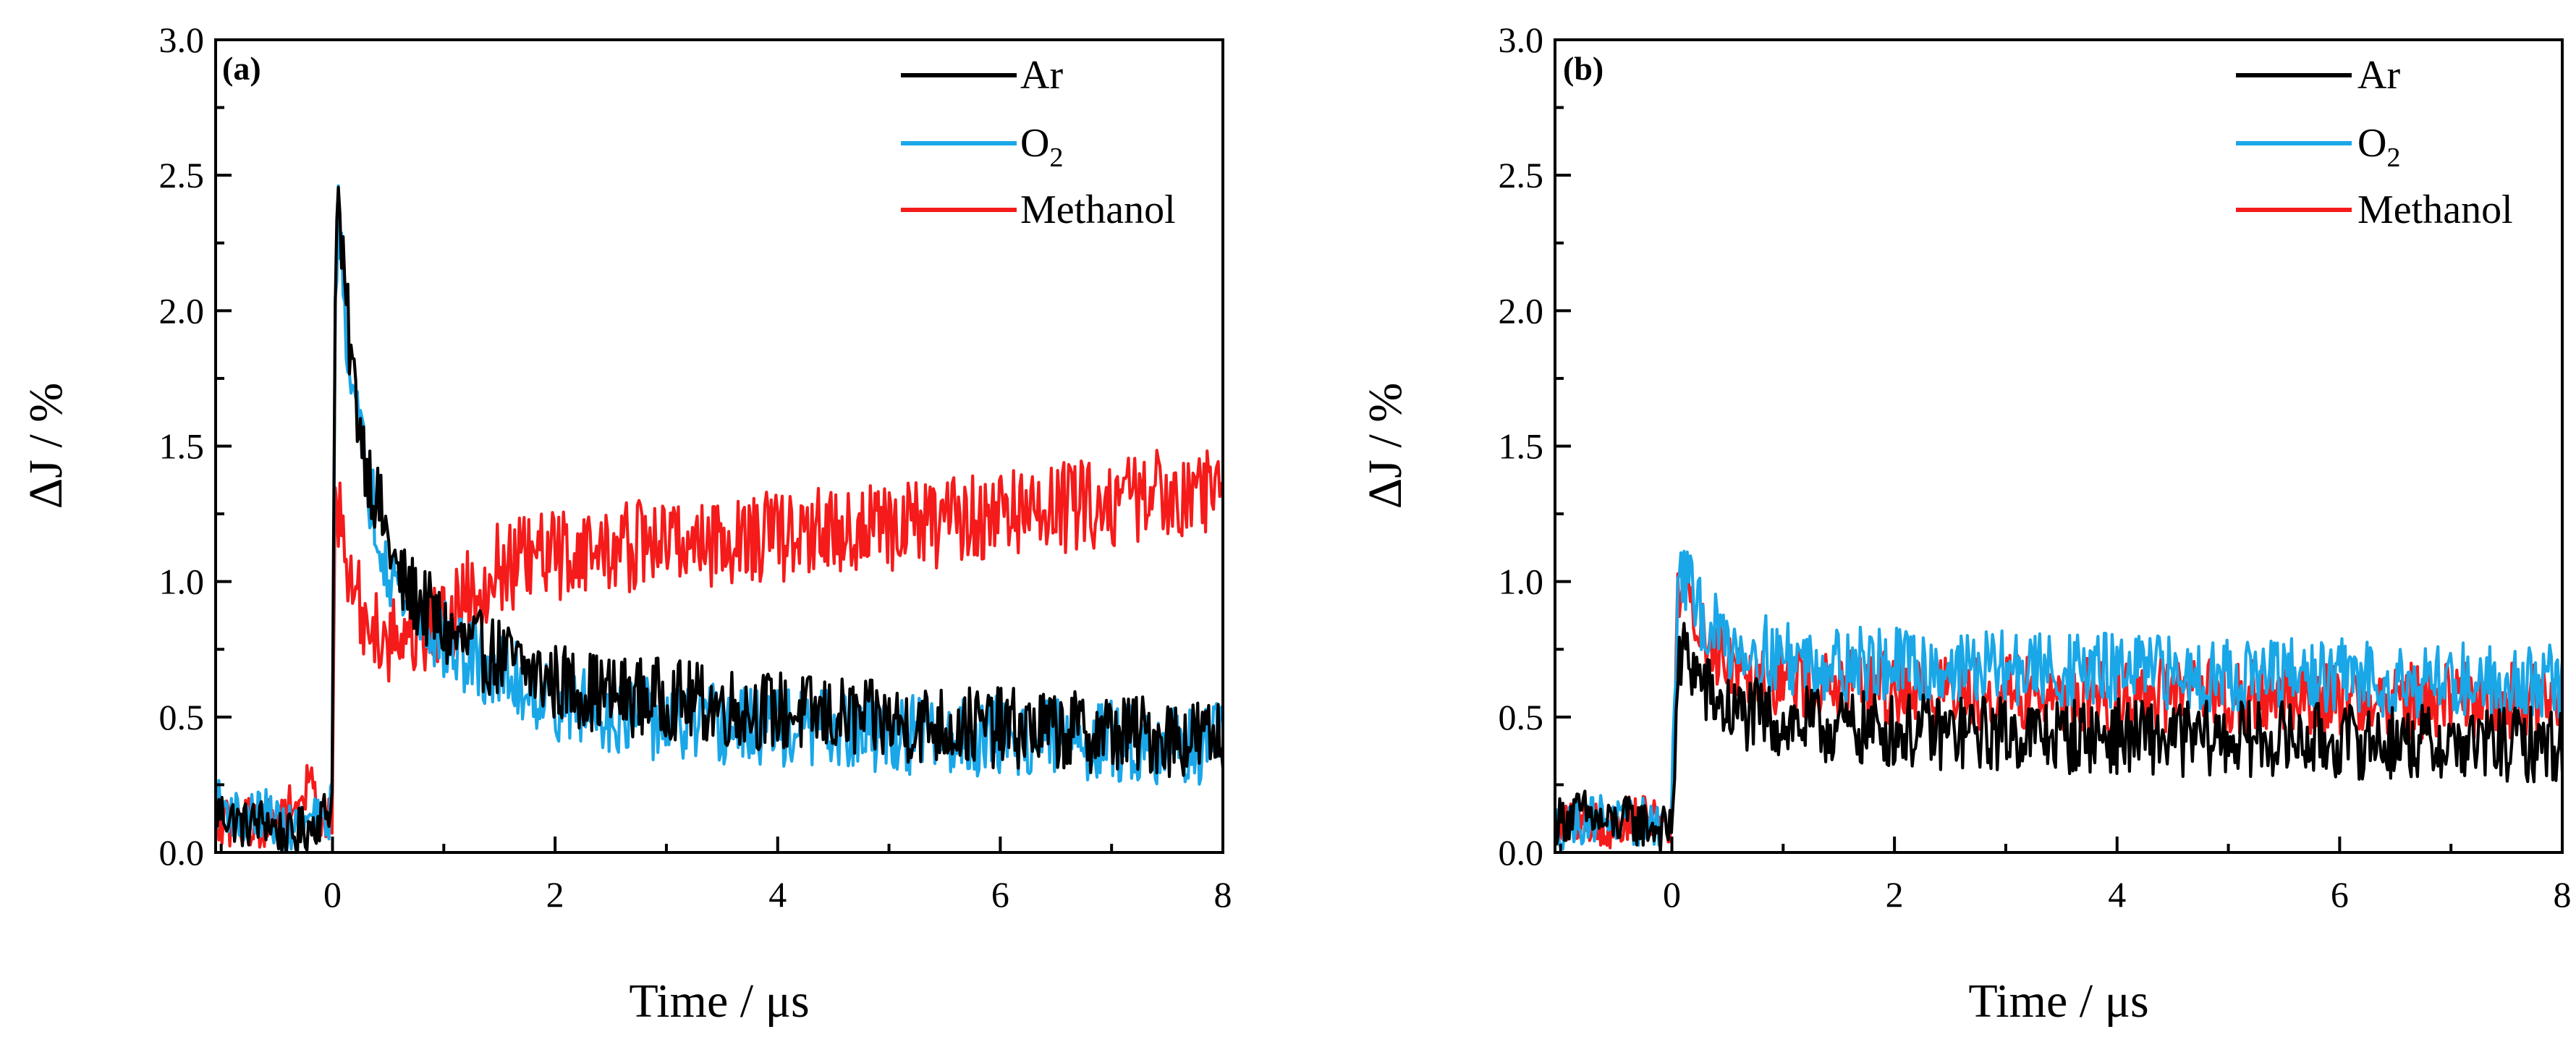  I want to click on panel-b-y-tick-label: 3.0, so click(1521, 40).